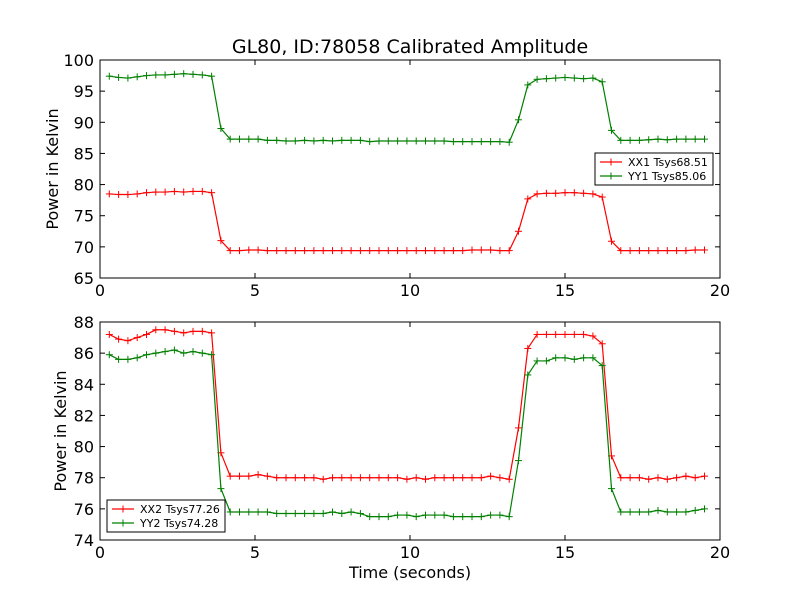 The width and height of the screenshot is (800, 600). I want to click on x-tick-label: 10, so click(410, 552).